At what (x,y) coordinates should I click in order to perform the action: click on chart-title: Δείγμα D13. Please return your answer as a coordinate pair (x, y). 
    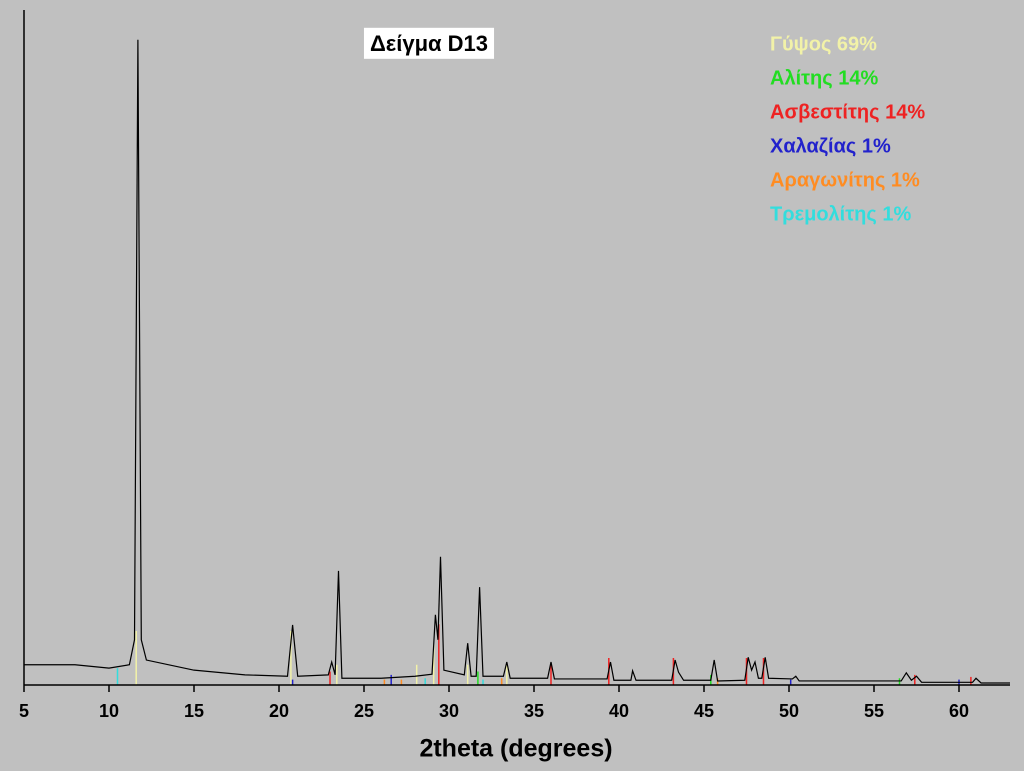
    Looking at the image, I should click on (429, 43).